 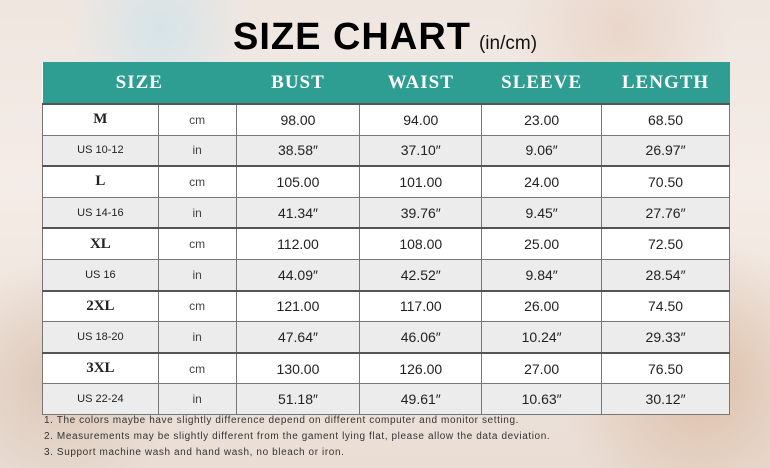 What do you see at coordinates (542, 275) in the screenshot?
I see `in-value: 9.84″` at bounding box center [542, 275].